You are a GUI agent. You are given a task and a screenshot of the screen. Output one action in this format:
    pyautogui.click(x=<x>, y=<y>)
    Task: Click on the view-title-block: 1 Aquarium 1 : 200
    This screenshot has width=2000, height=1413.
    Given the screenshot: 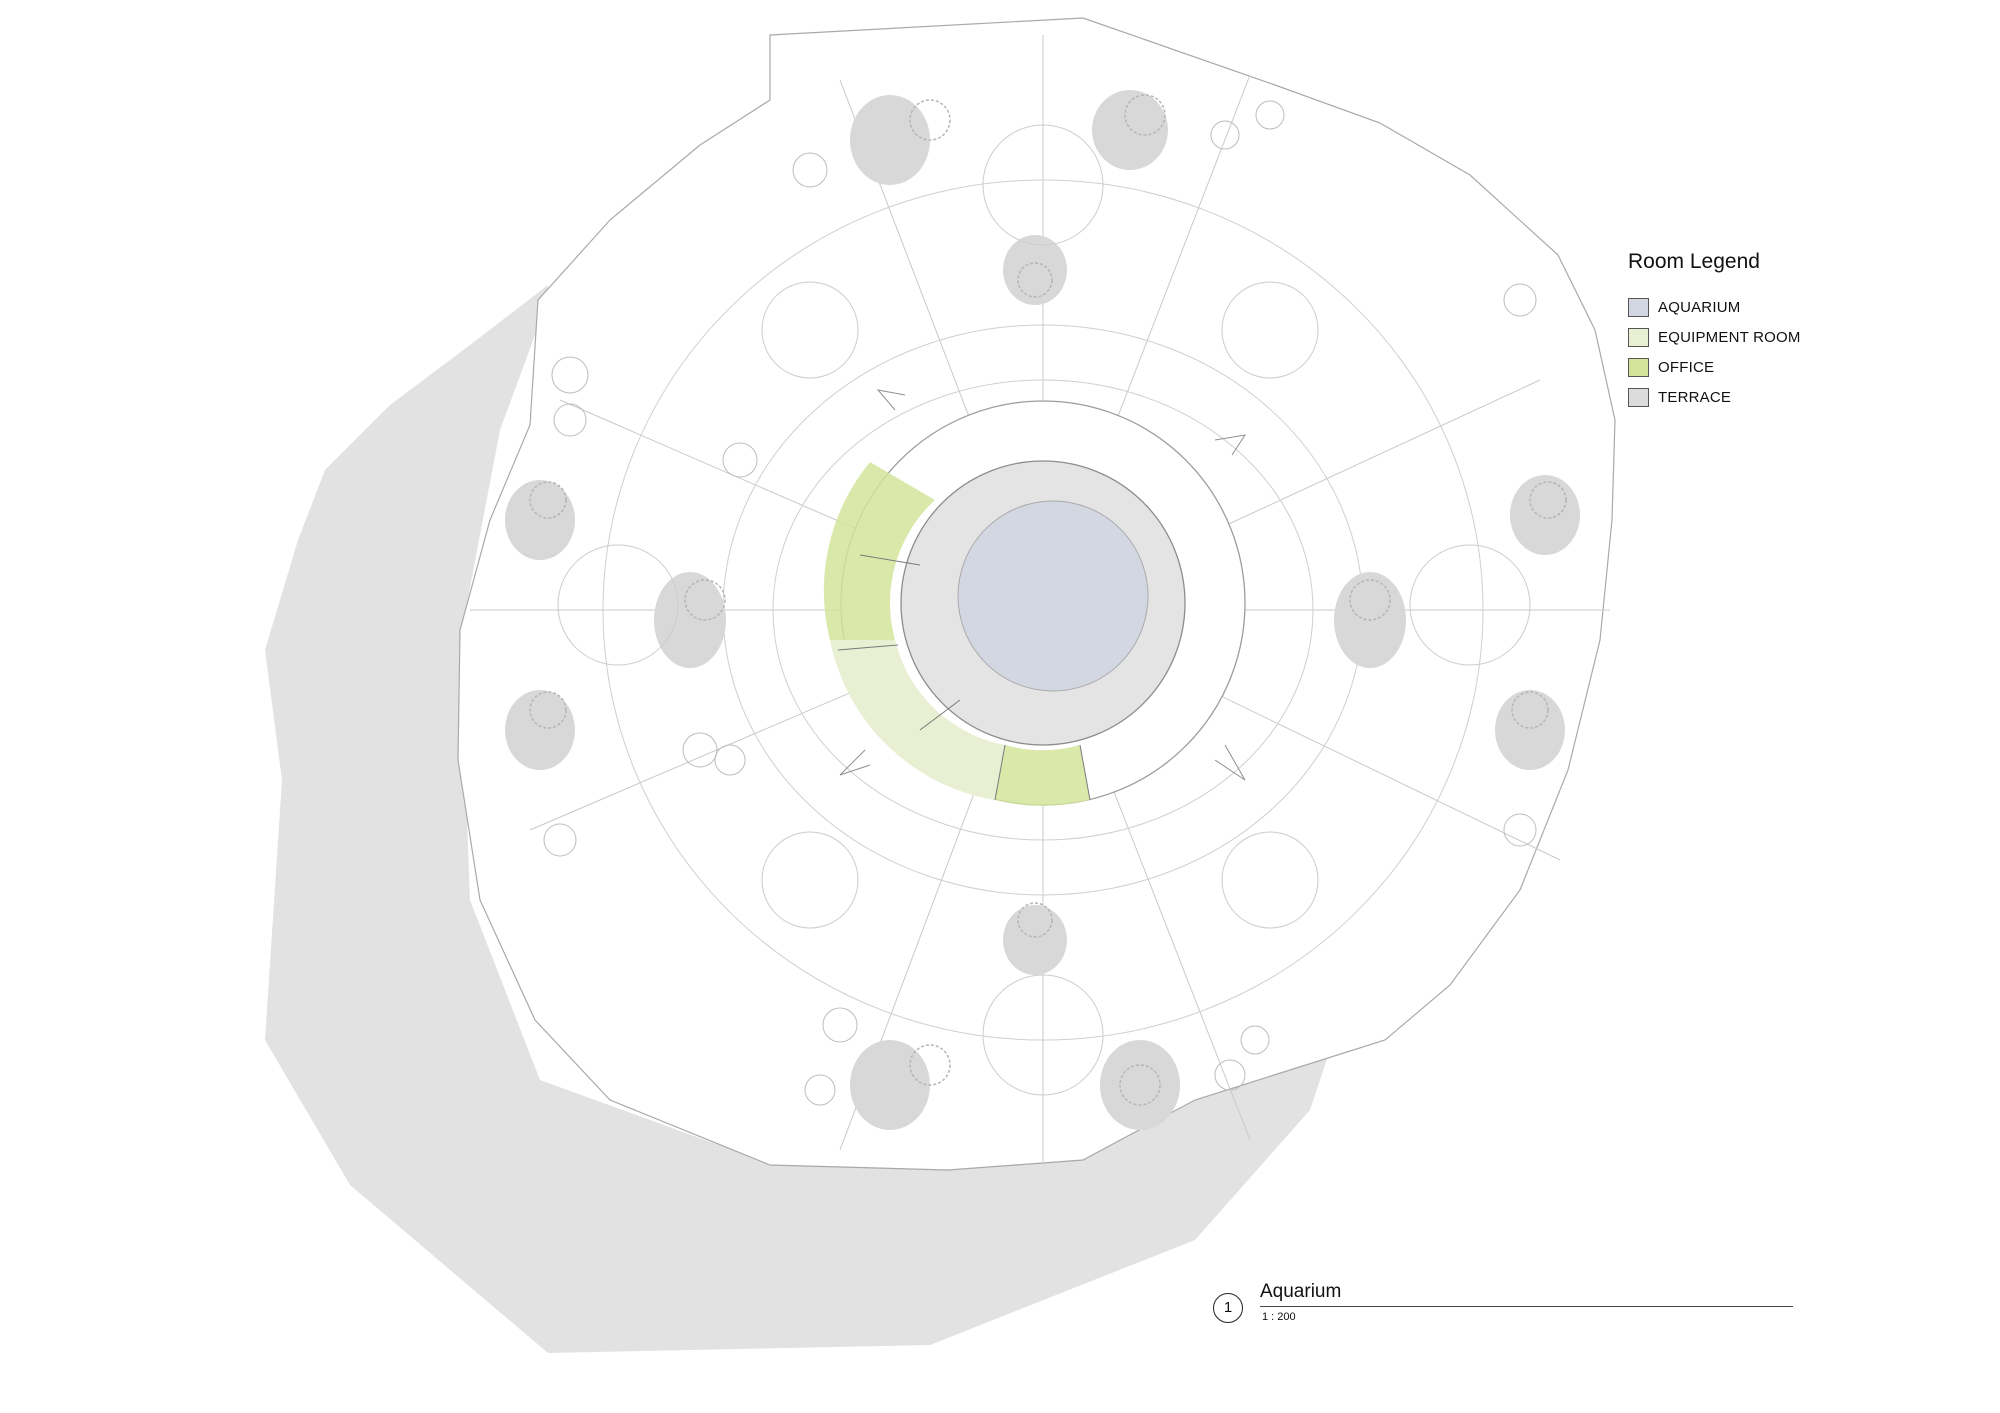 What is the action you would take?
    pyautogui.click(x=1503, y=1306)
    